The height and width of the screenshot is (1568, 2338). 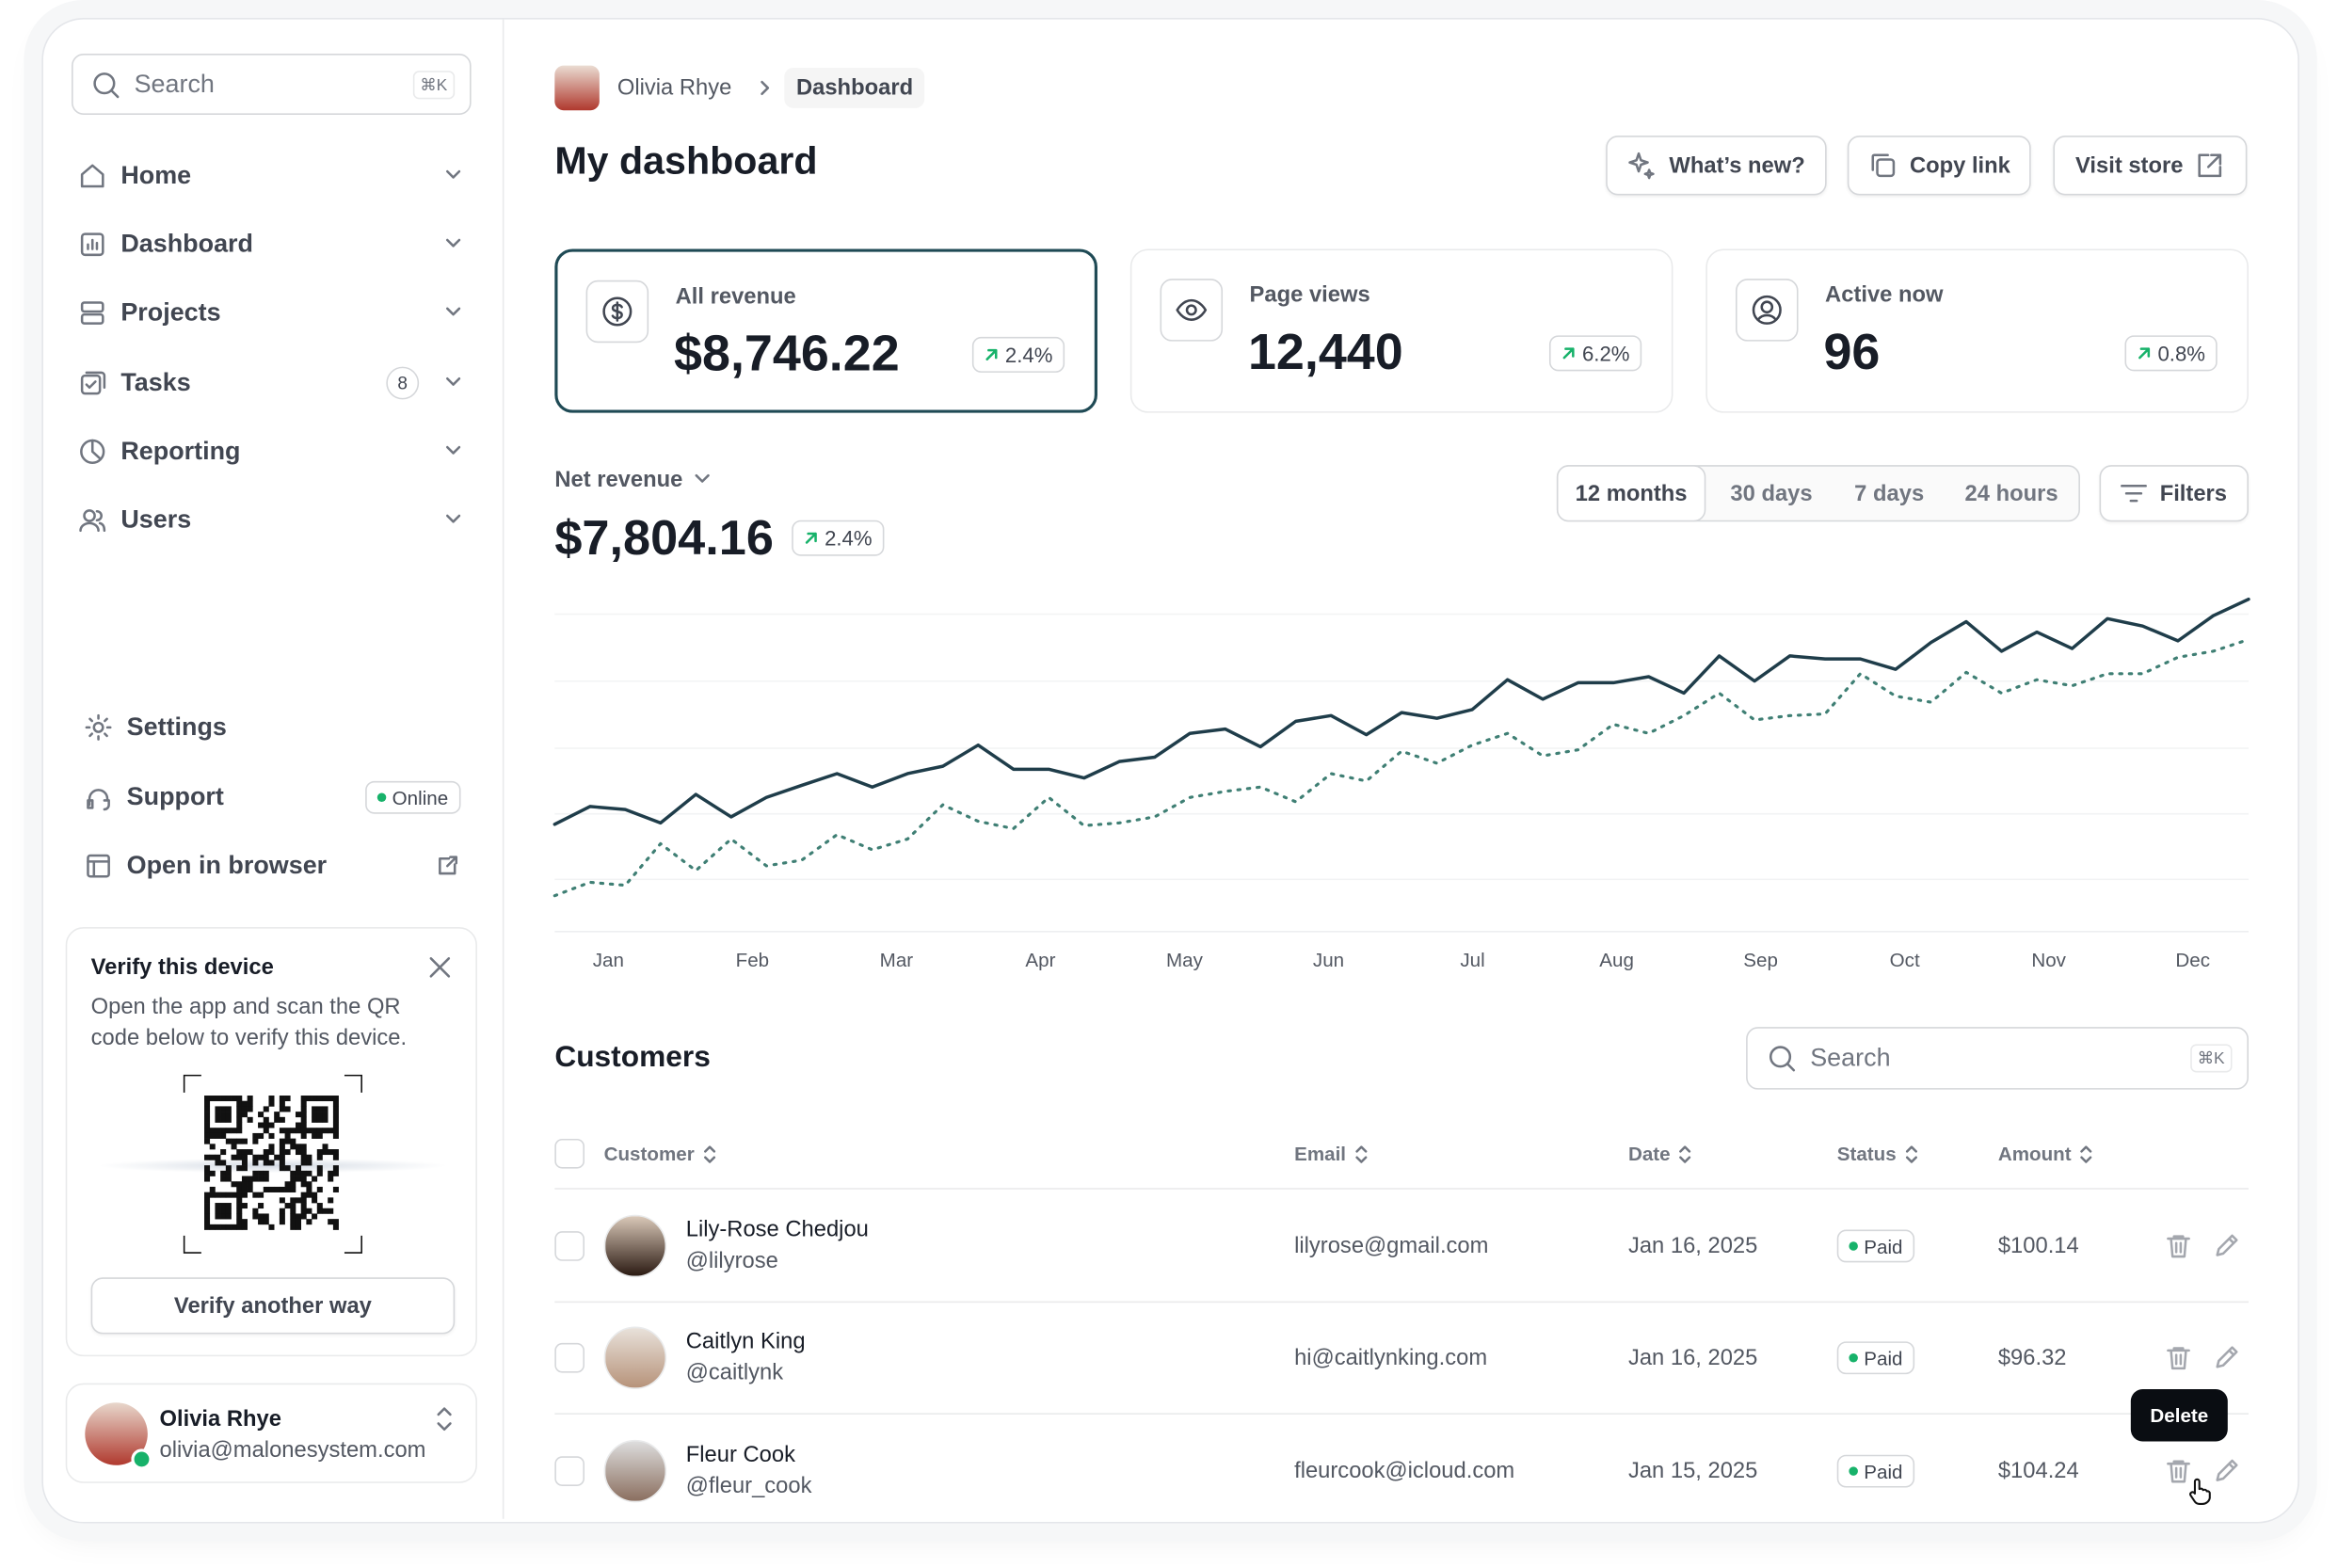 What do you see at coordinates (740, 1455) in the screenshot?
I see `customer-name: Fleur Cook` at bounding box center [740, 1455].